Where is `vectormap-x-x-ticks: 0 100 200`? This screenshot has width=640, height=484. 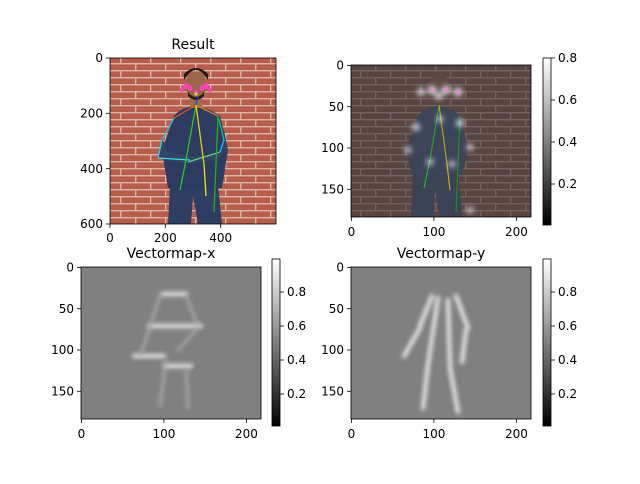
vectormap-x-x-ticks: 0 100 200 is located at coordinates (168, 430).